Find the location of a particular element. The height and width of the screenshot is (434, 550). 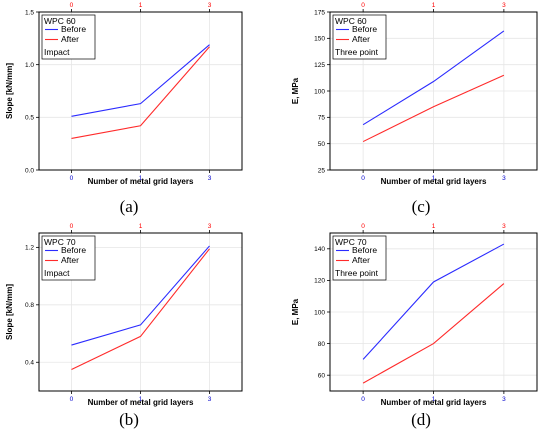

y-tick-label: 125 is located at coordinates (319, 65).